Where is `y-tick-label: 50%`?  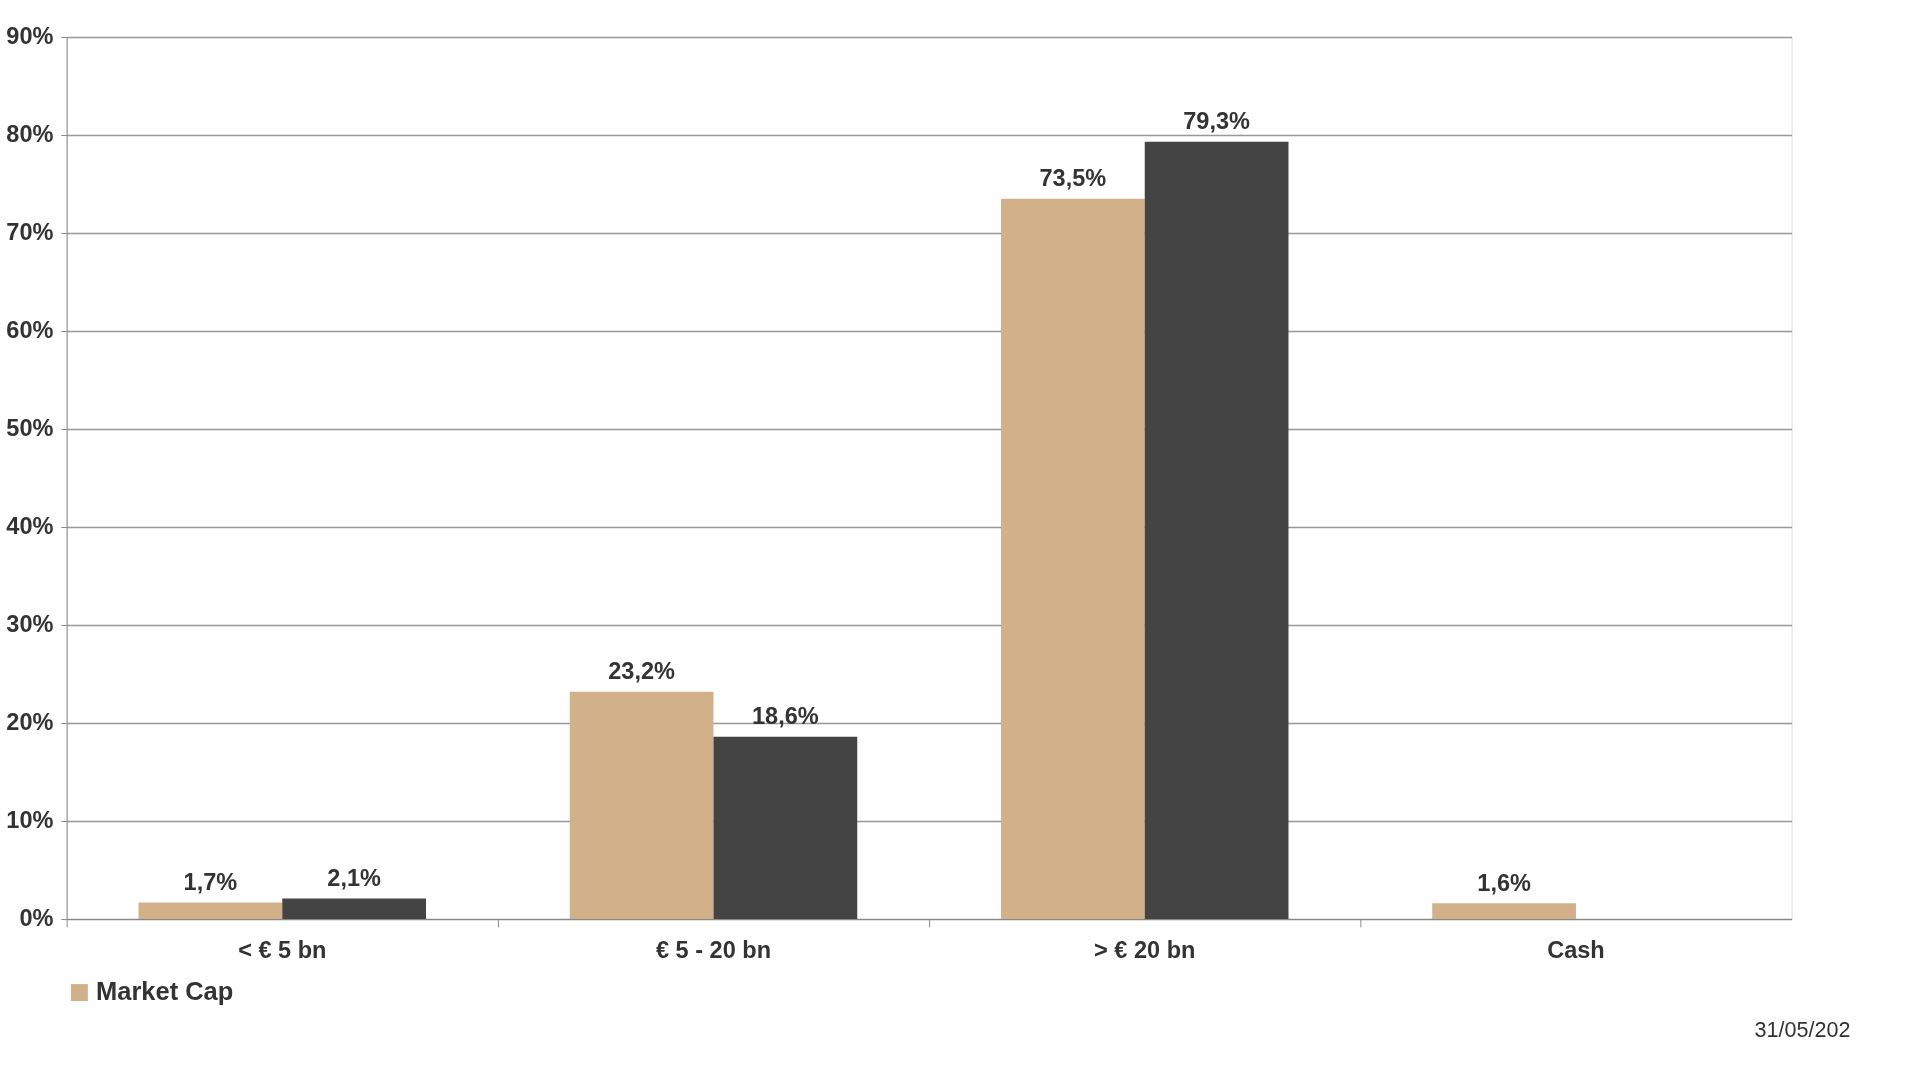
y-tick-label: 50% is located at coordinates (30, 428).